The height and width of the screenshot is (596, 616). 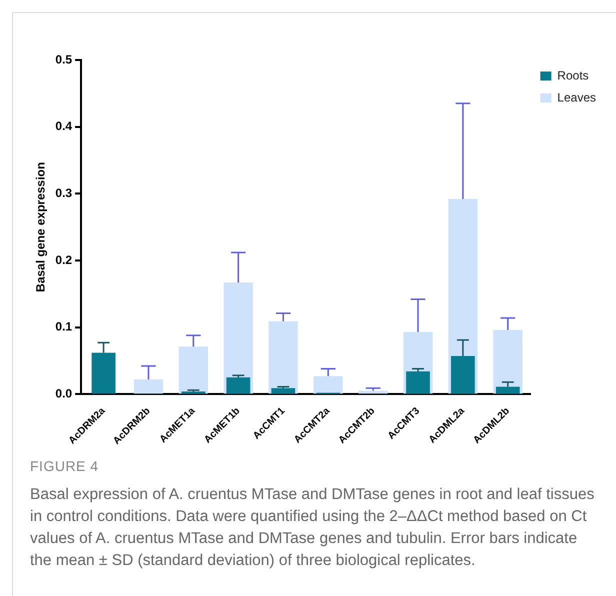 I want to click on caption: FIGURE 4, so click(x=64, y=466).